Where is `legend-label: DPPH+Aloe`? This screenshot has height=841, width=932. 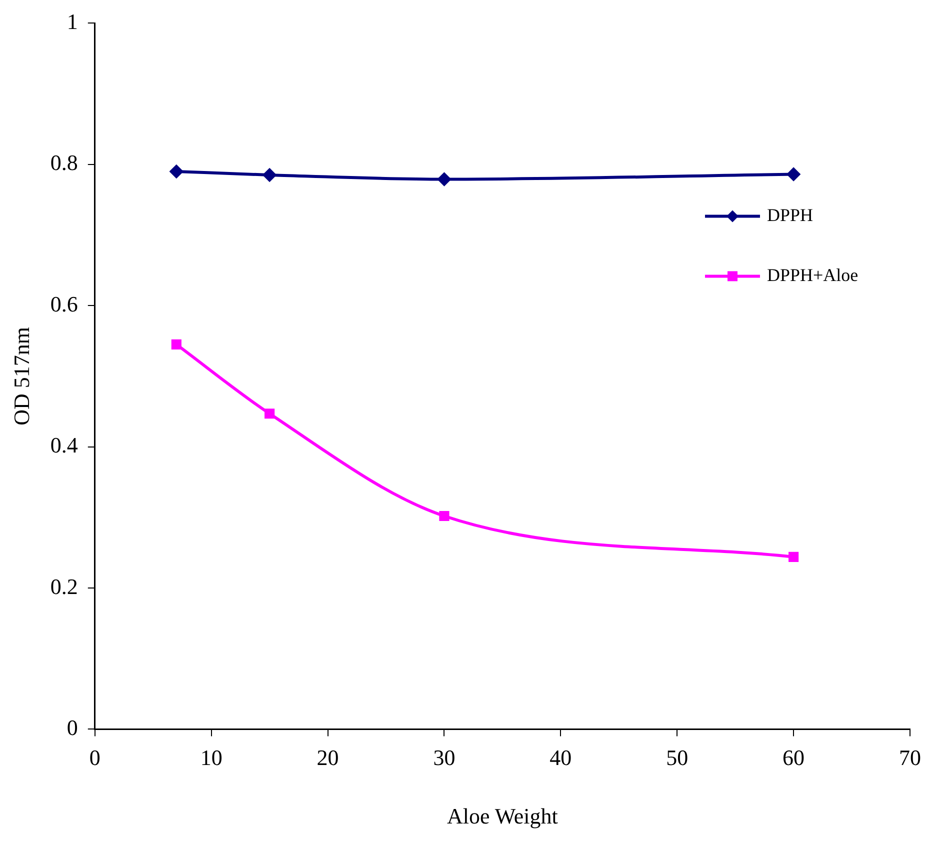 legend-label: DPPH+Aloe is located at coordinates (812, 274).